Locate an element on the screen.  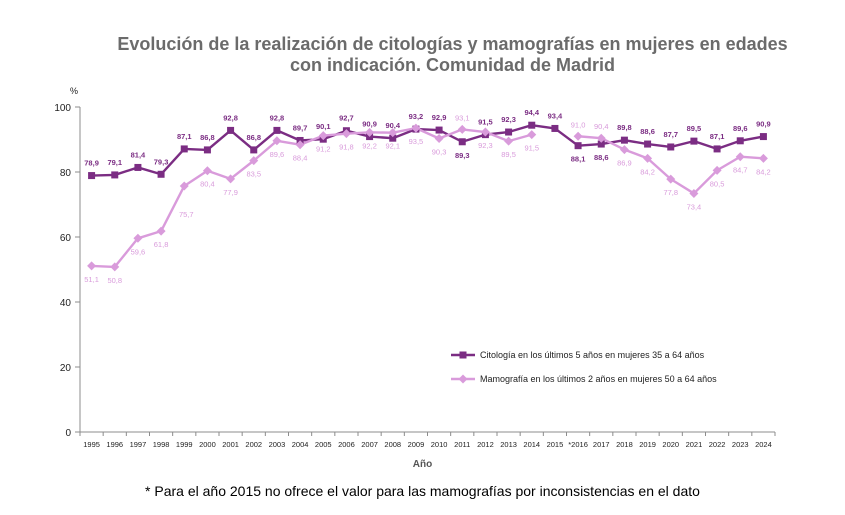
mamografia-data-label: 91,2 is located at coordinates (323, 149).